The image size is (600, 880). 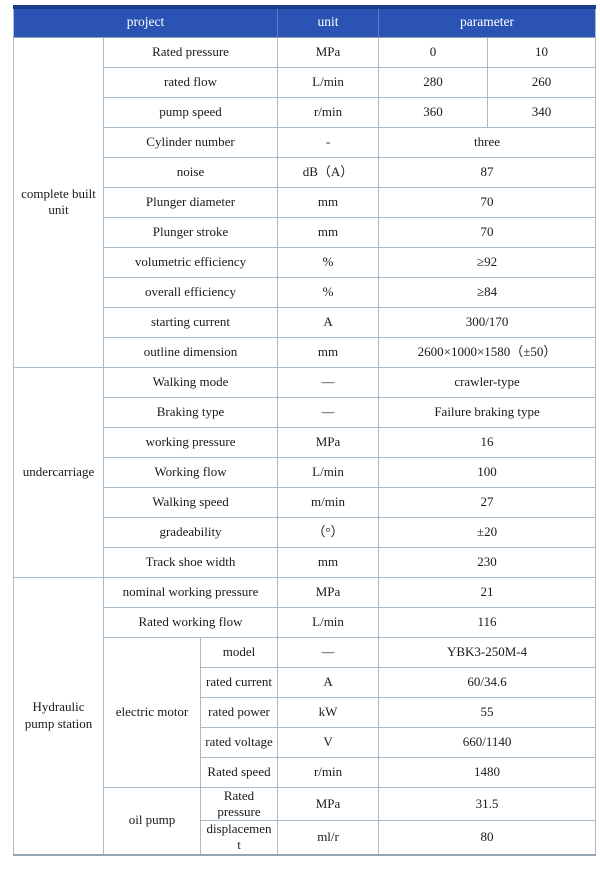 What do you see at coordinates (542, 82) in the screenshot?
I see `value-cell: 260` at bounding box center [542, 82].